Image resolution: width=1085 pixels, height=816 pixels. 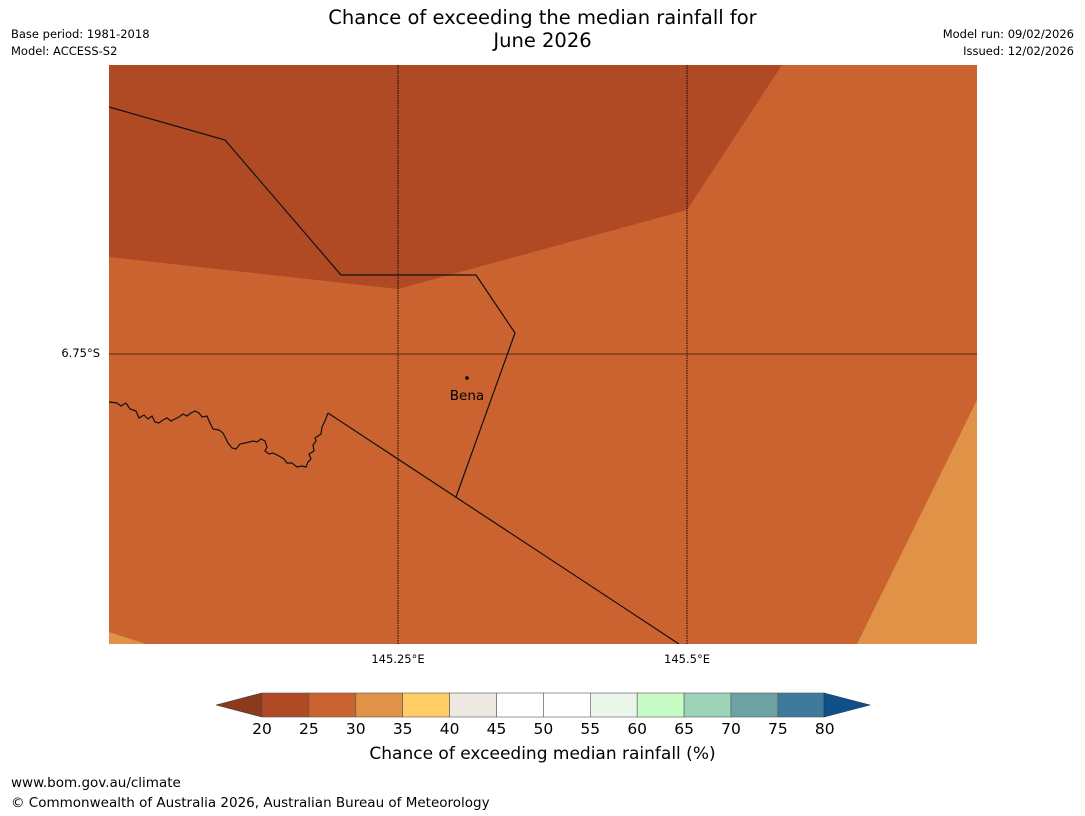 I want to click on colorbar, so click(x=543, y=708).